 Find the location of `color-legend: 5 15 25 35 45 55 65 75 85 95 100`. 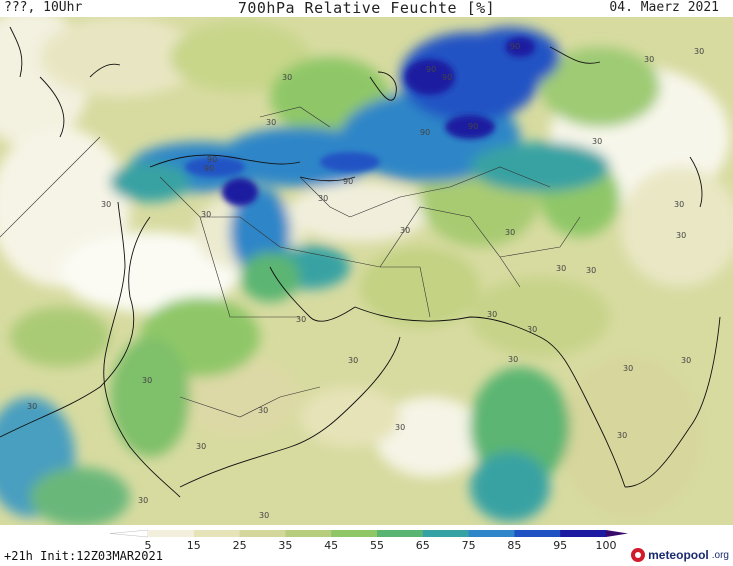

color-legend: 5 15 25 35 45 55 65 75 85 95 100 is located at coordinates (368, 540).